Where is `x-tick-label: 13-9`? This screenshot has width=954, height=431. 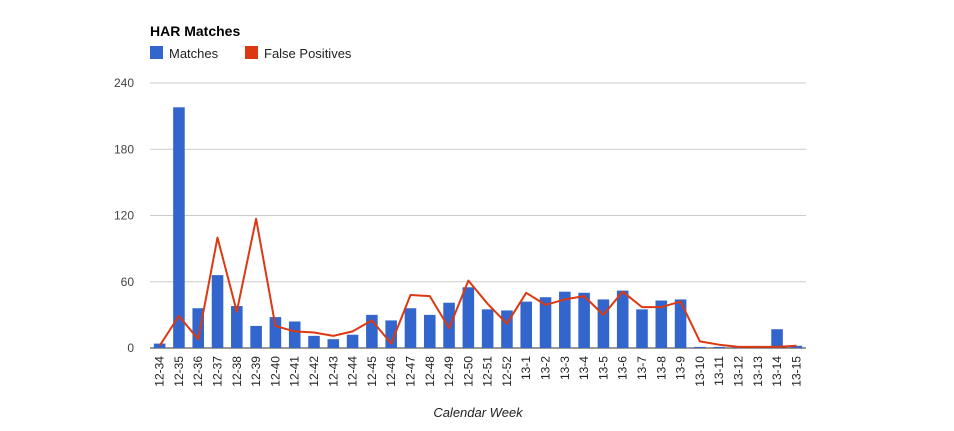 x-tick-label: 13-9 is located at coordinates (681, 368).